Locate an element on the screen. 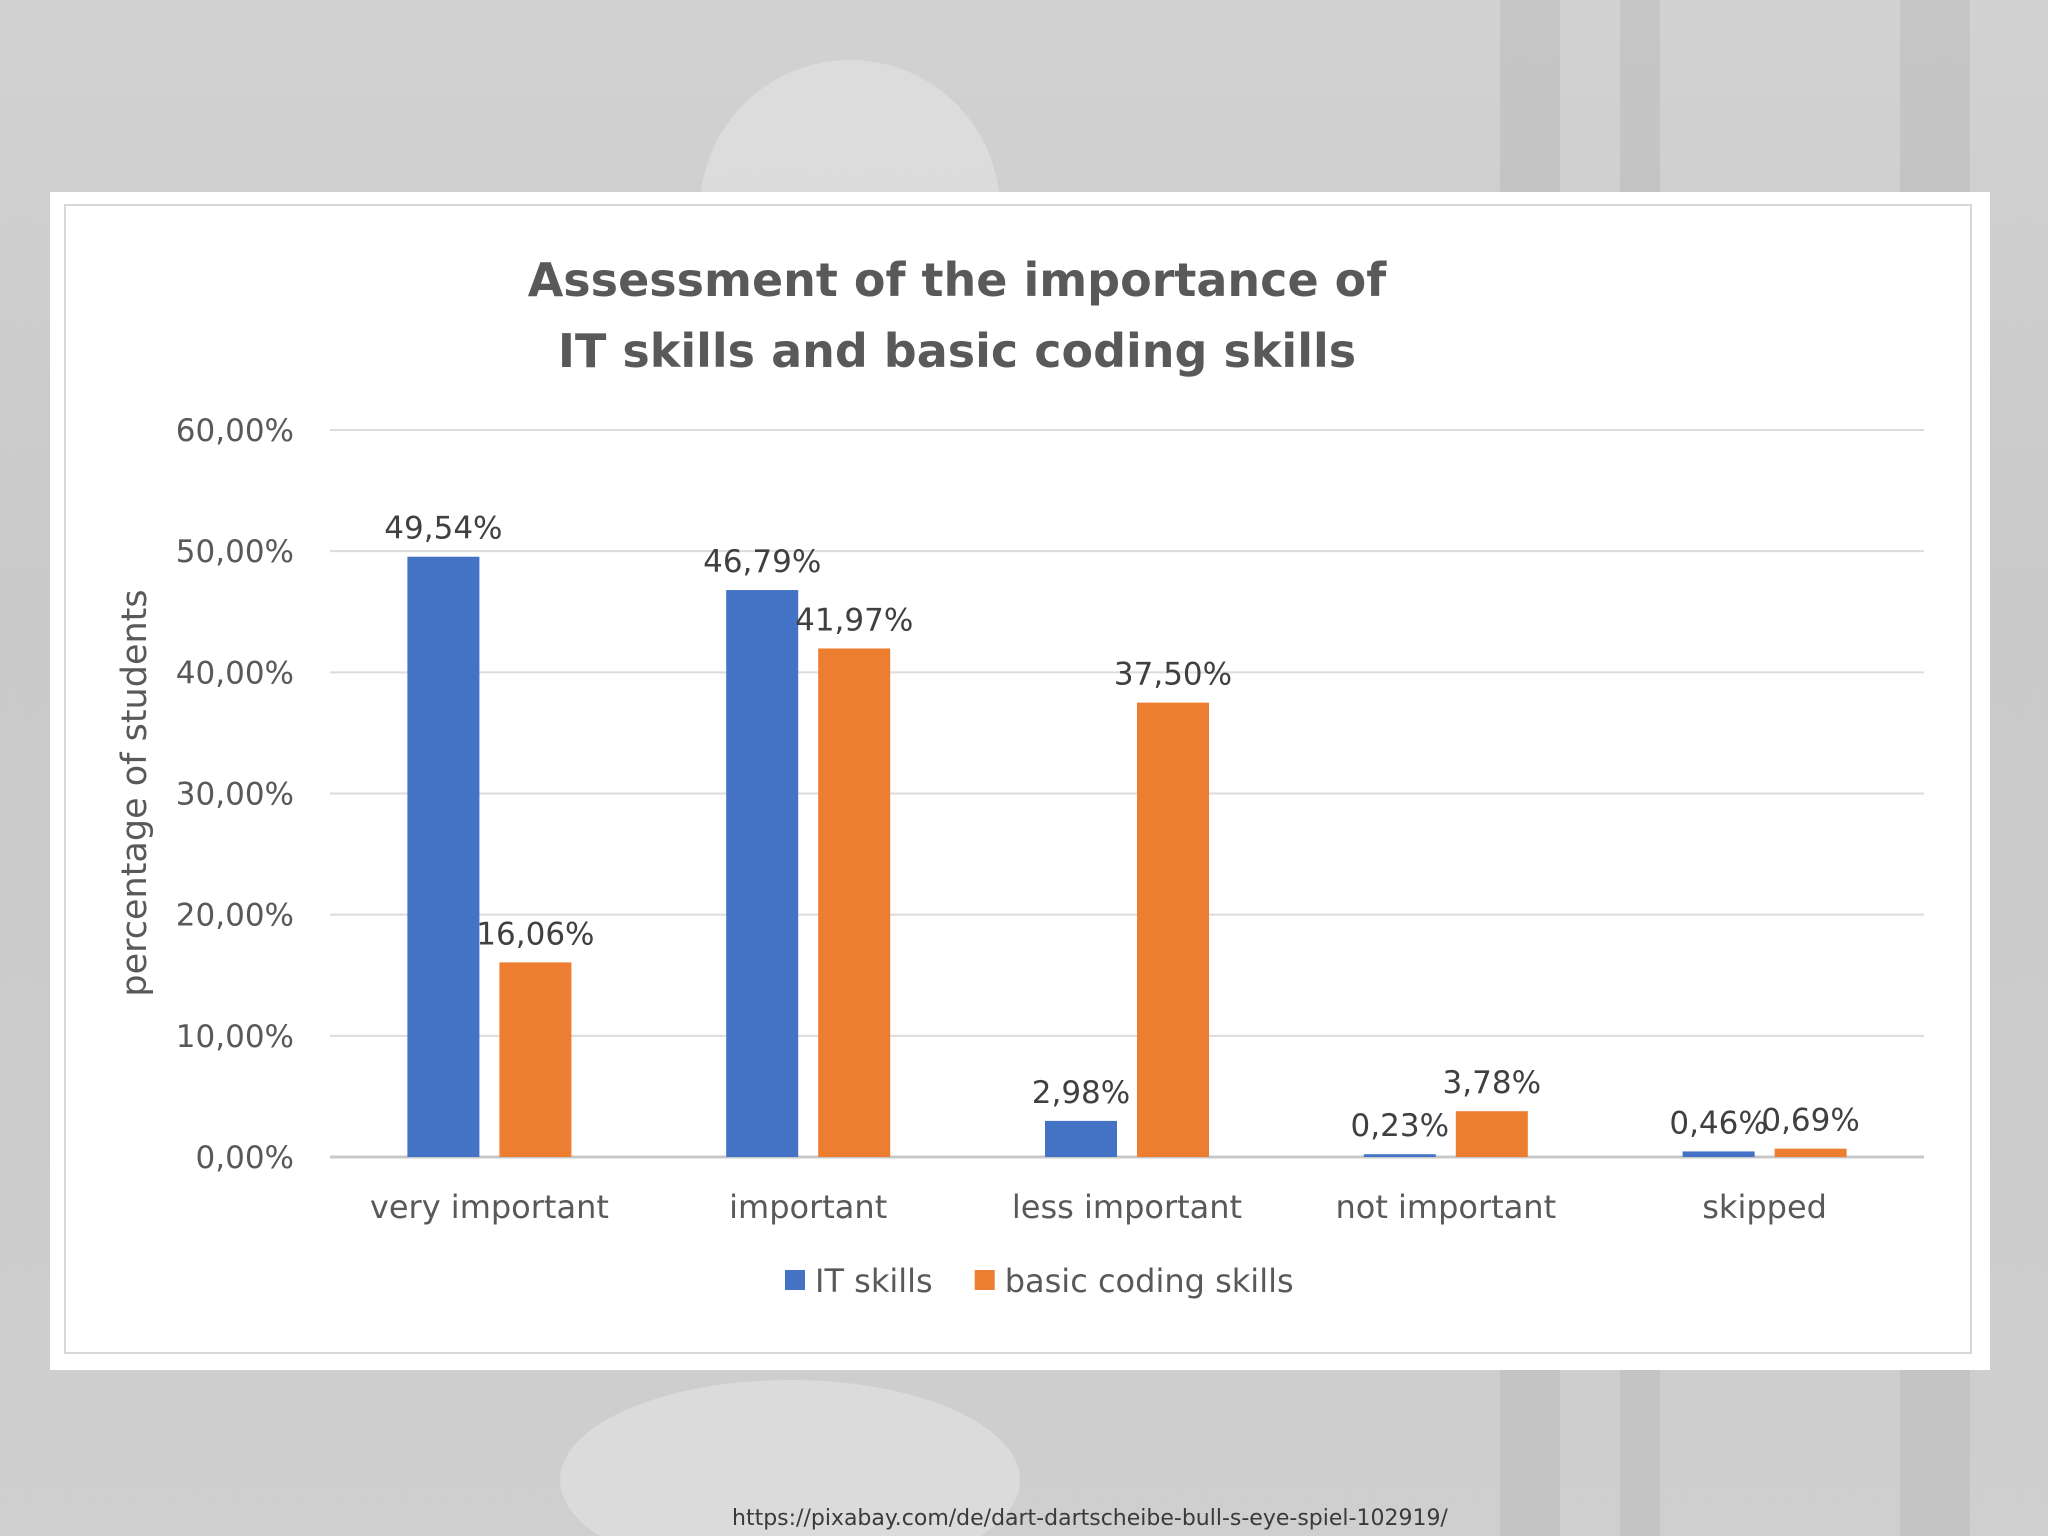  chart-title-line: Assessment of the importance of is located at coordinates (958, 280).